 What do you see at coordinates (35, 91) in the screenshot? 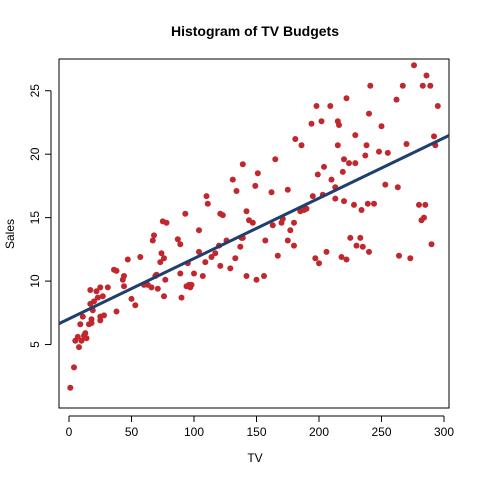
I see `y-tick-label-25: 25` at bounding box center [35, 91].